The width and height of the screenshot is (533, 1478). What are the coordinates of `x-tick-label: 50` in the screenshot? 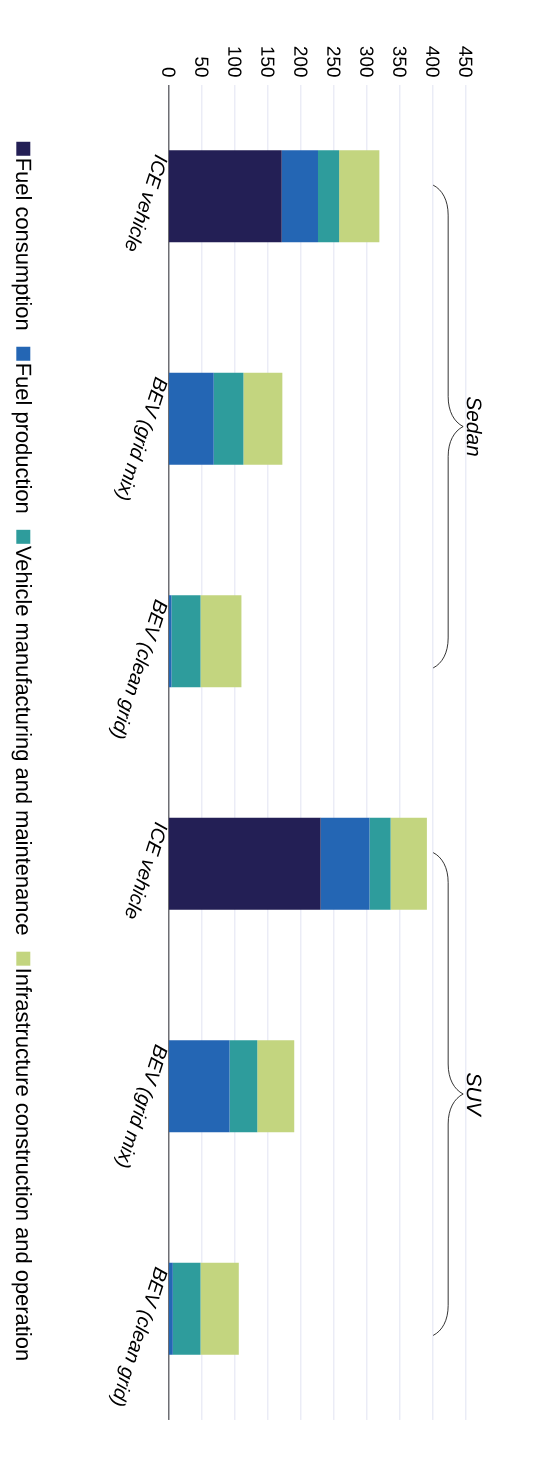 It's located at (202, 67).